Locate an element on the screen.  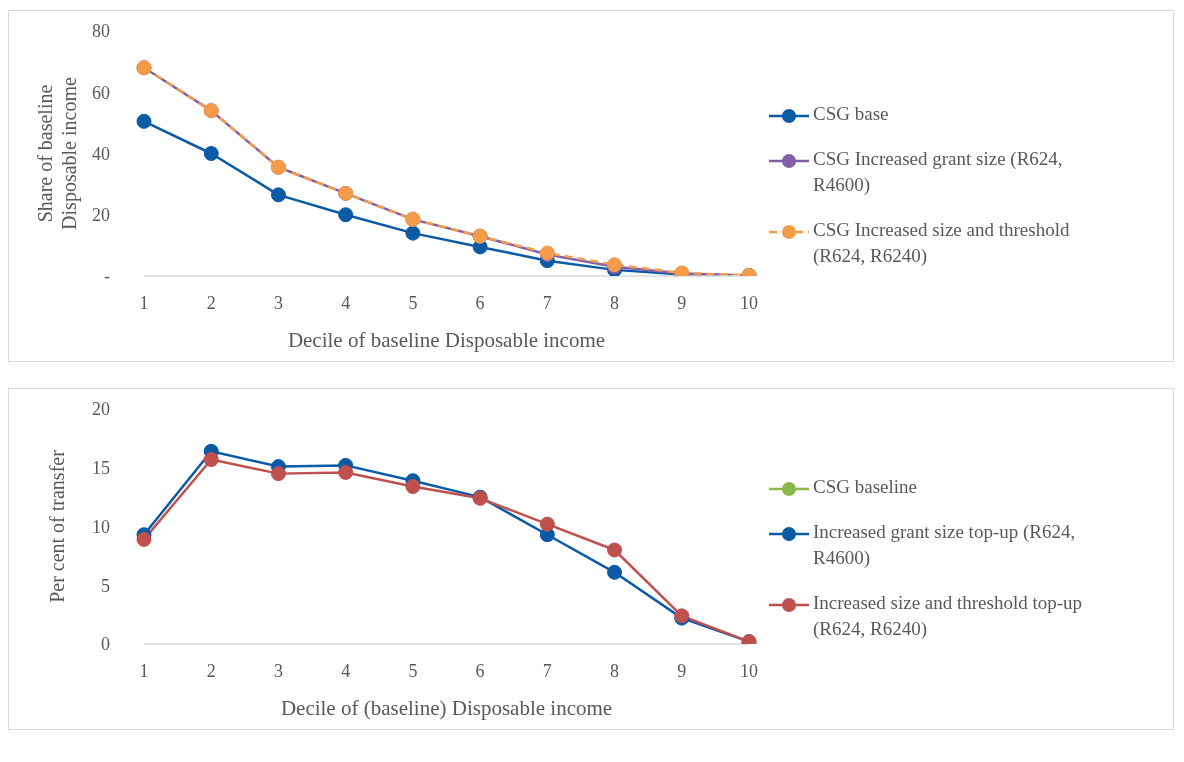
y-tick-label: 5 is located at coordinates (105, 585).